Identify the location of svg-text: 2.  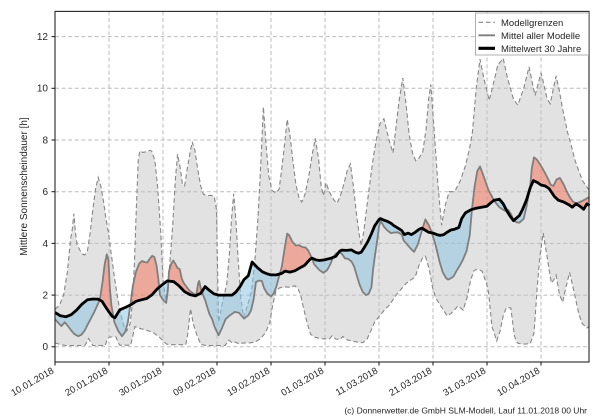
(45, 296).